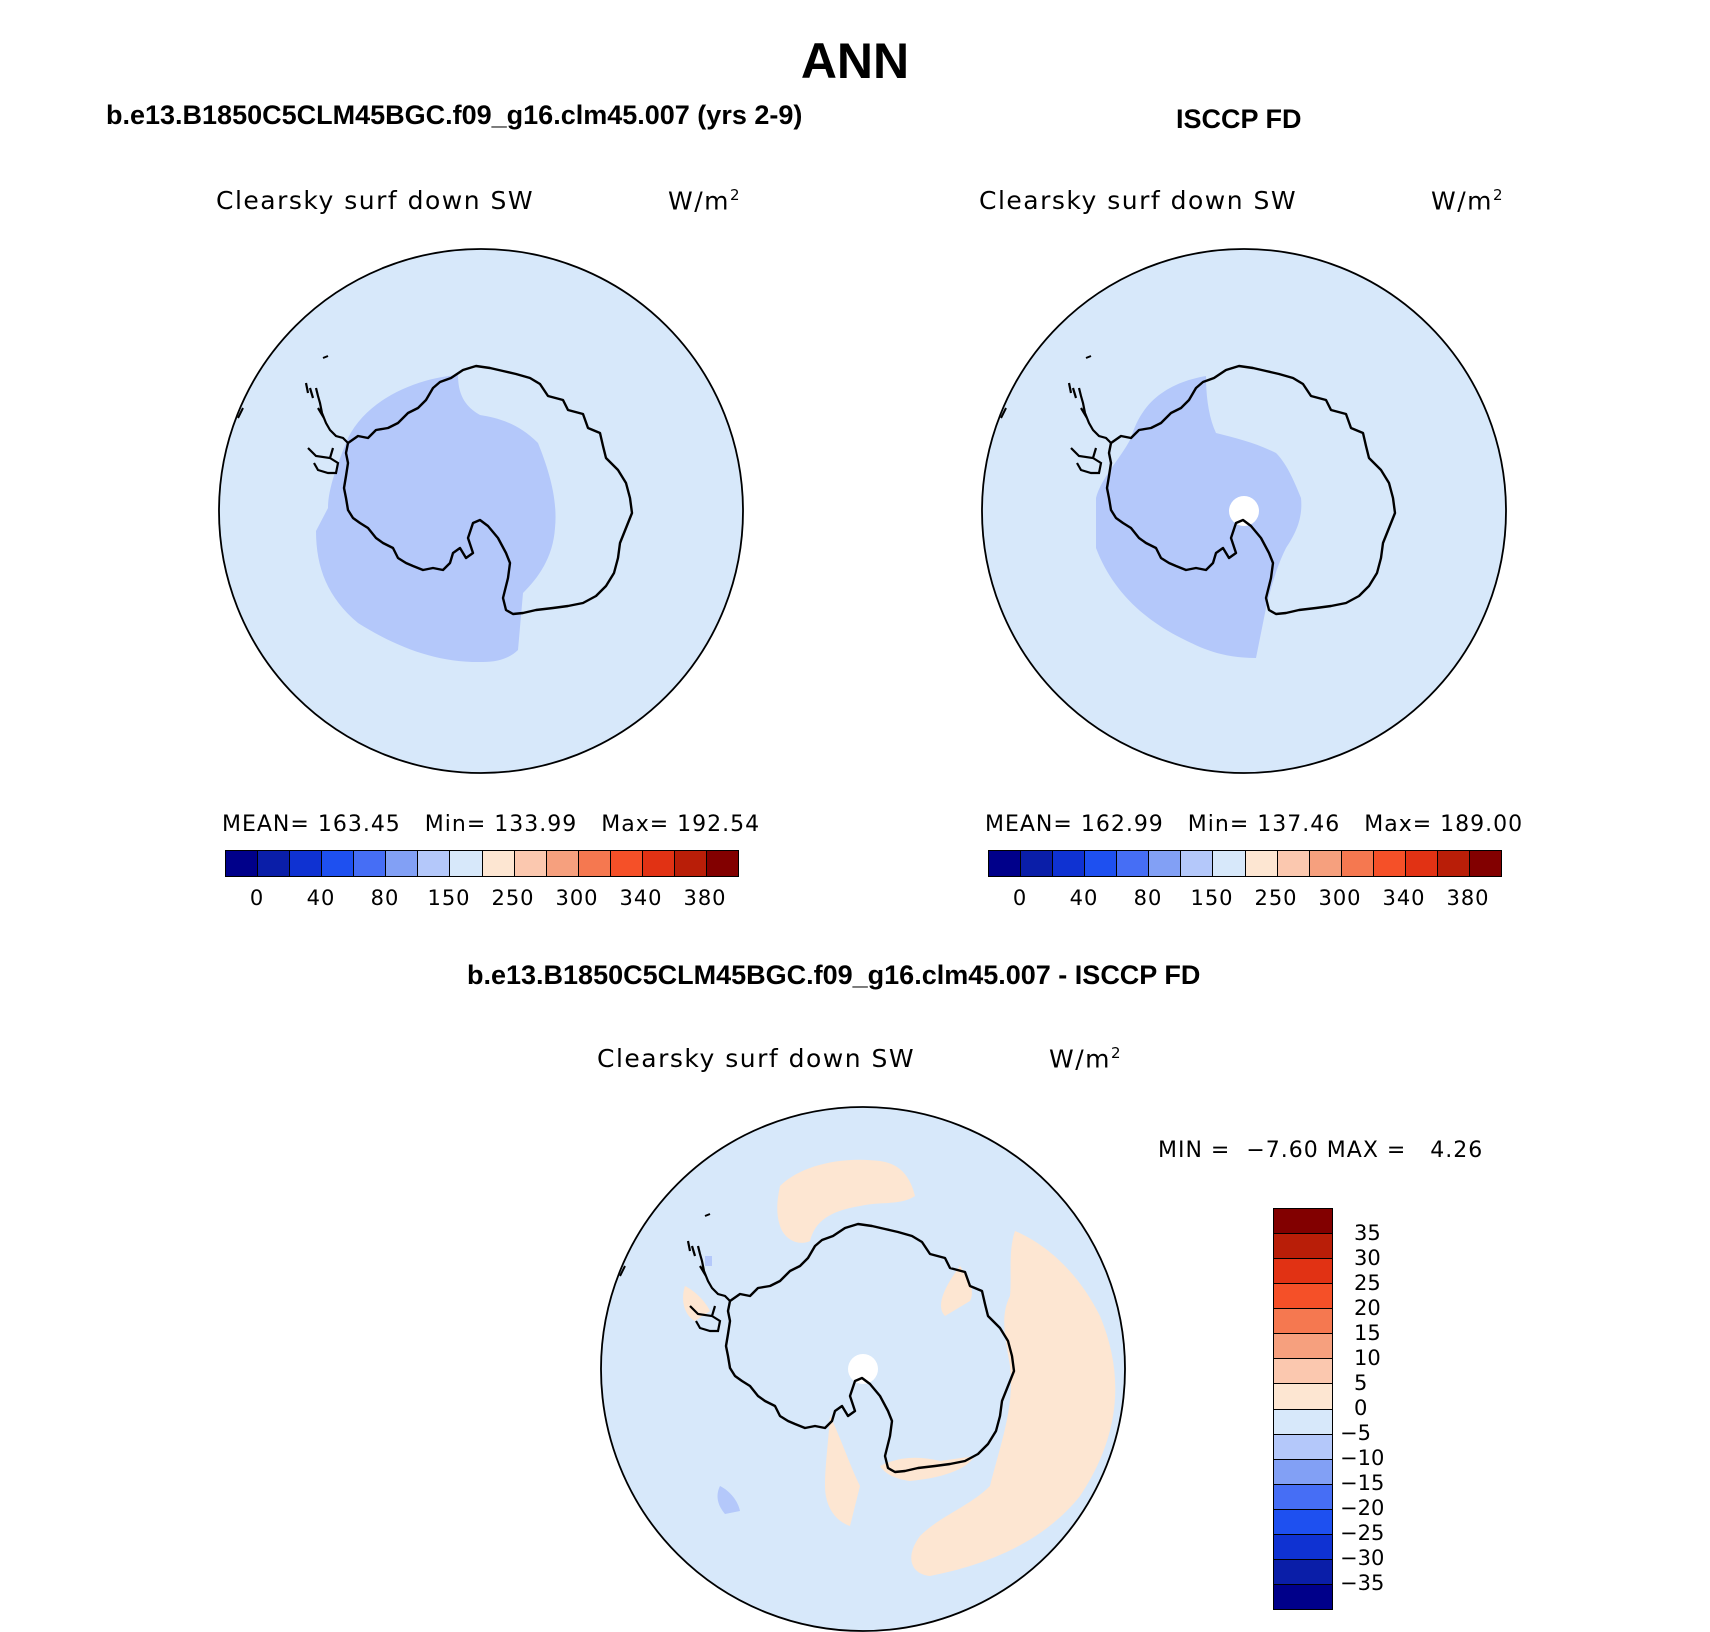 The width and height of the screenshot is (1710, 1632). I want to click on panel-1-variable-label: Clearsky surf down SW, so click(375, 200).